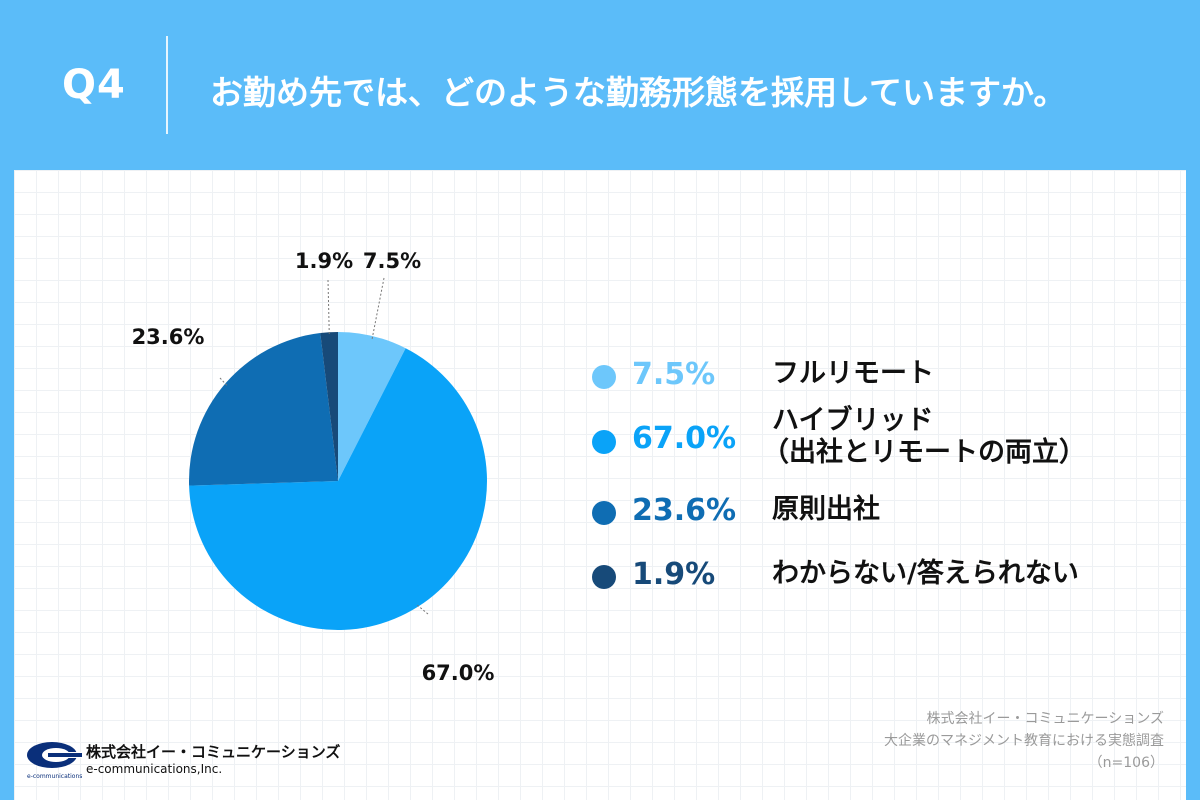 This screenshot has width=1200, height=800. I want to click on footer-sample: （n=106）, so click(1126, 763).